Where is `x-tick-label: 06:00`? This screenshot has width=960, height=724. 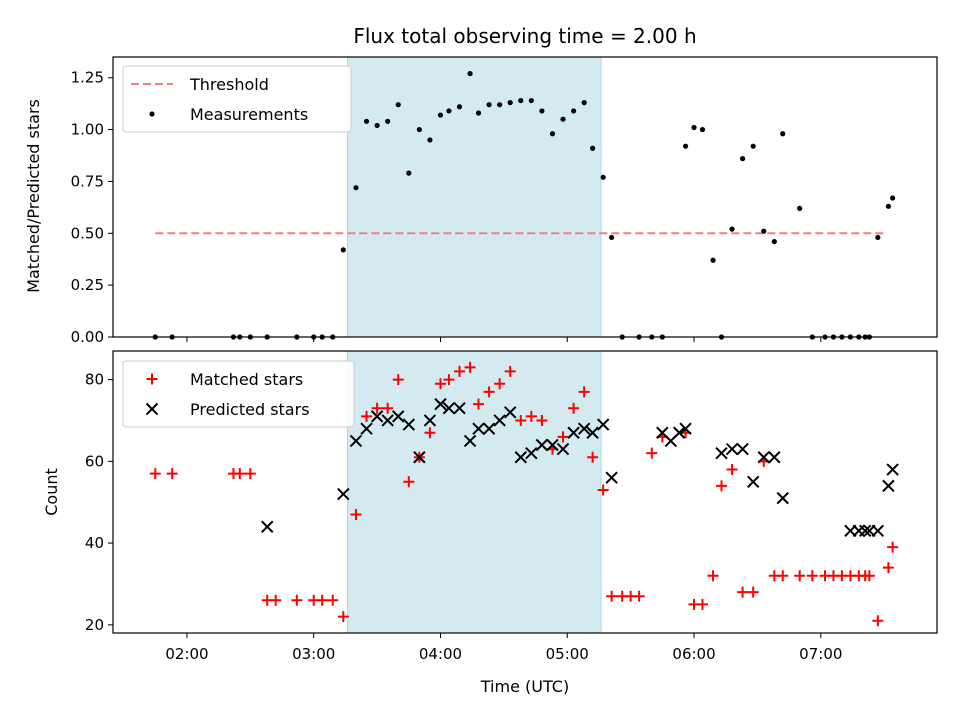 x-tick-label: 06:00 is located at coordinates (693, 654).